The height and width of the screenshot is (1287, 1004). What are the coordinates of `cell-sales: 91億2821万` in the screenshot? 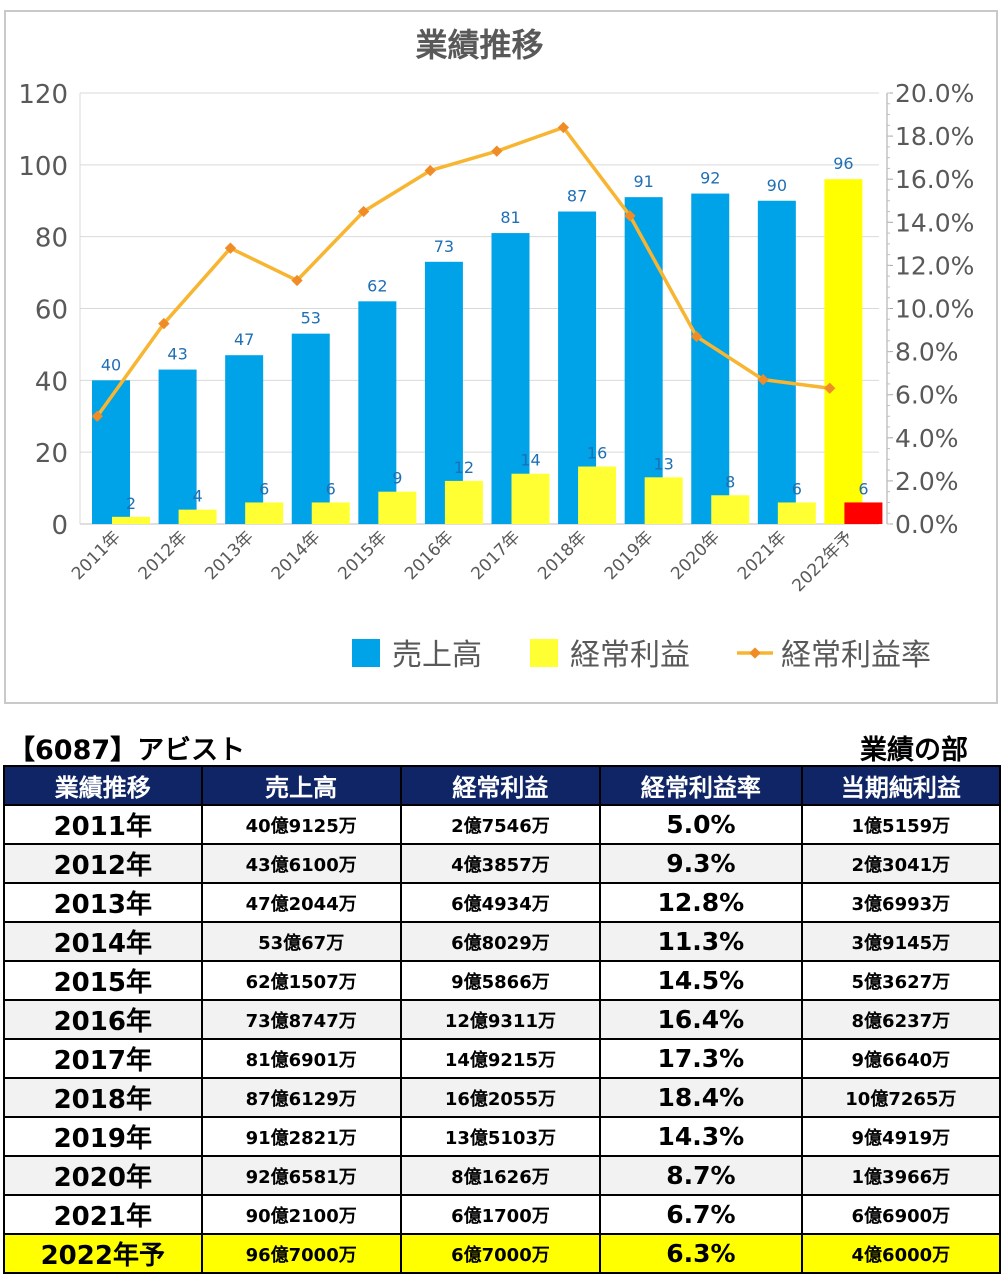 It's located at (301, 1136).